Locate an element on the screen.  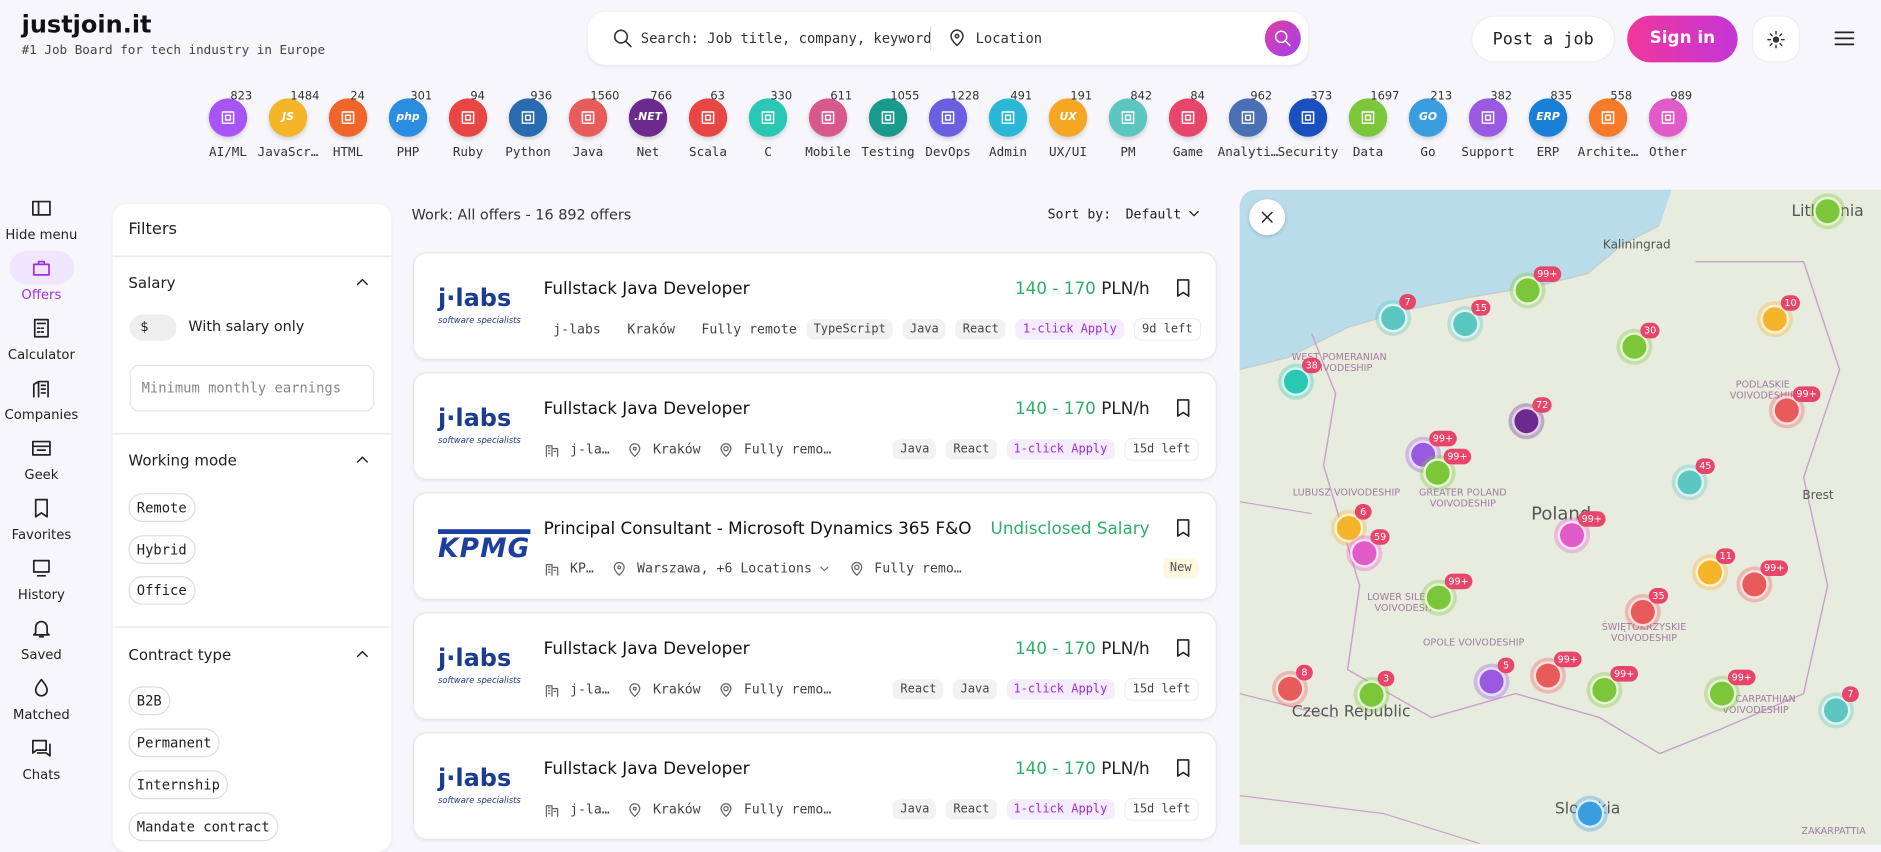
category-label: Game is located at coordinates (1188, 152).